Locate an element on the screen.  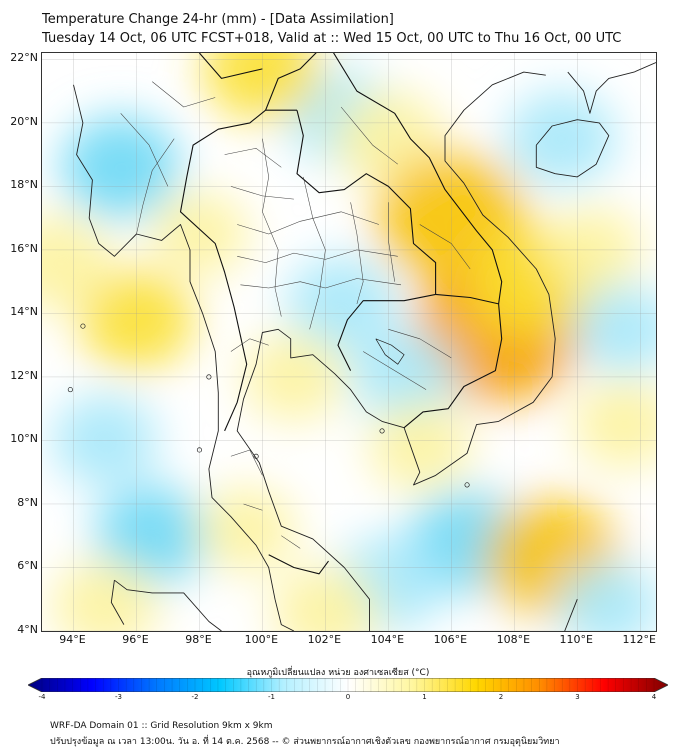
lat-tick-label: 14°N is located at coordinates (24, 312).